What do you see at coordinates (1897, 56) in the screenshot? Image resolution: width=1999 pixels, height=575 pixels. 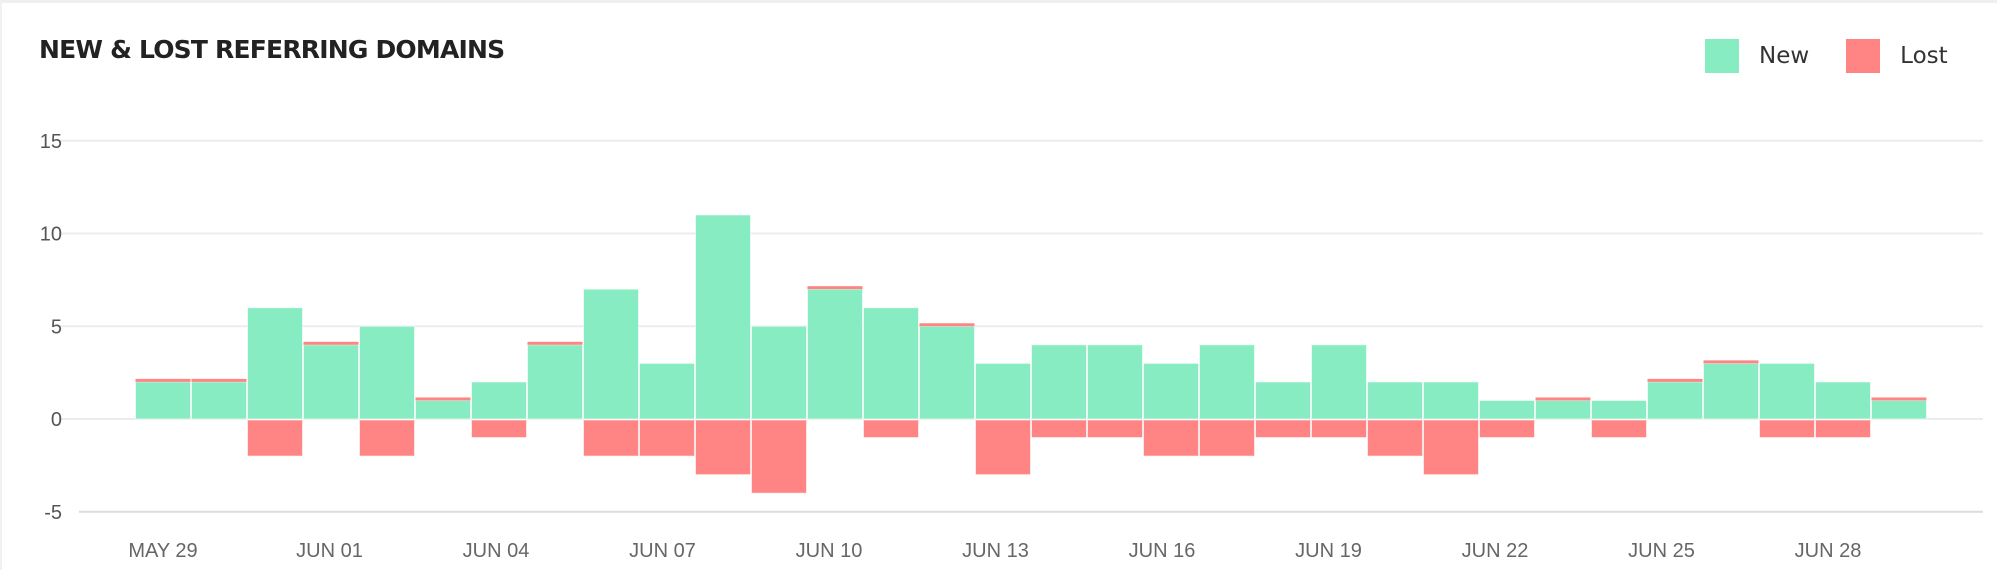 I see `legend-item-lost: Lost` at bounding box center [1897, 56].